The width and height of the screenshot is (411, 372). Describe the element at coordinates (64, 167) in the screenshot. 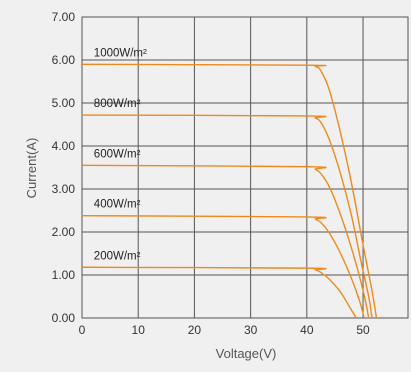

I see `y-tick-labels: 0.00 1.00 2.00 3.00 4.00 5.00 6.00 7.00` at that location.